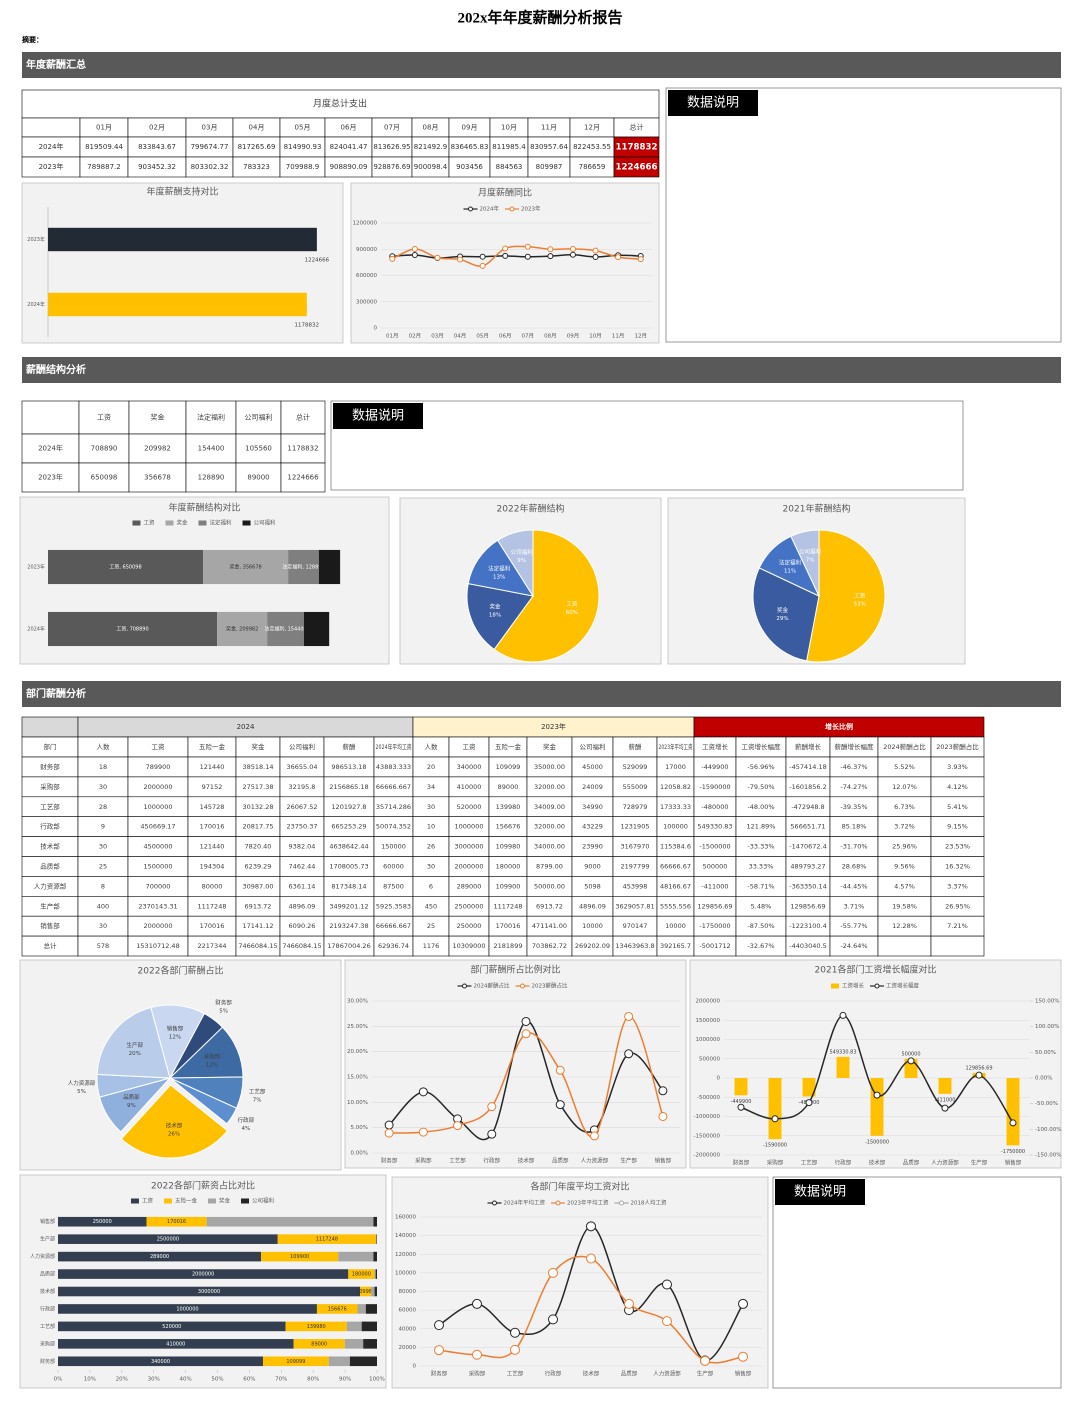 This screenshot has width=1080, height=1419. Describe the element at coordinates (245, 567) in the screenshot. I see `value-label: 奖金, 356678` at that location.